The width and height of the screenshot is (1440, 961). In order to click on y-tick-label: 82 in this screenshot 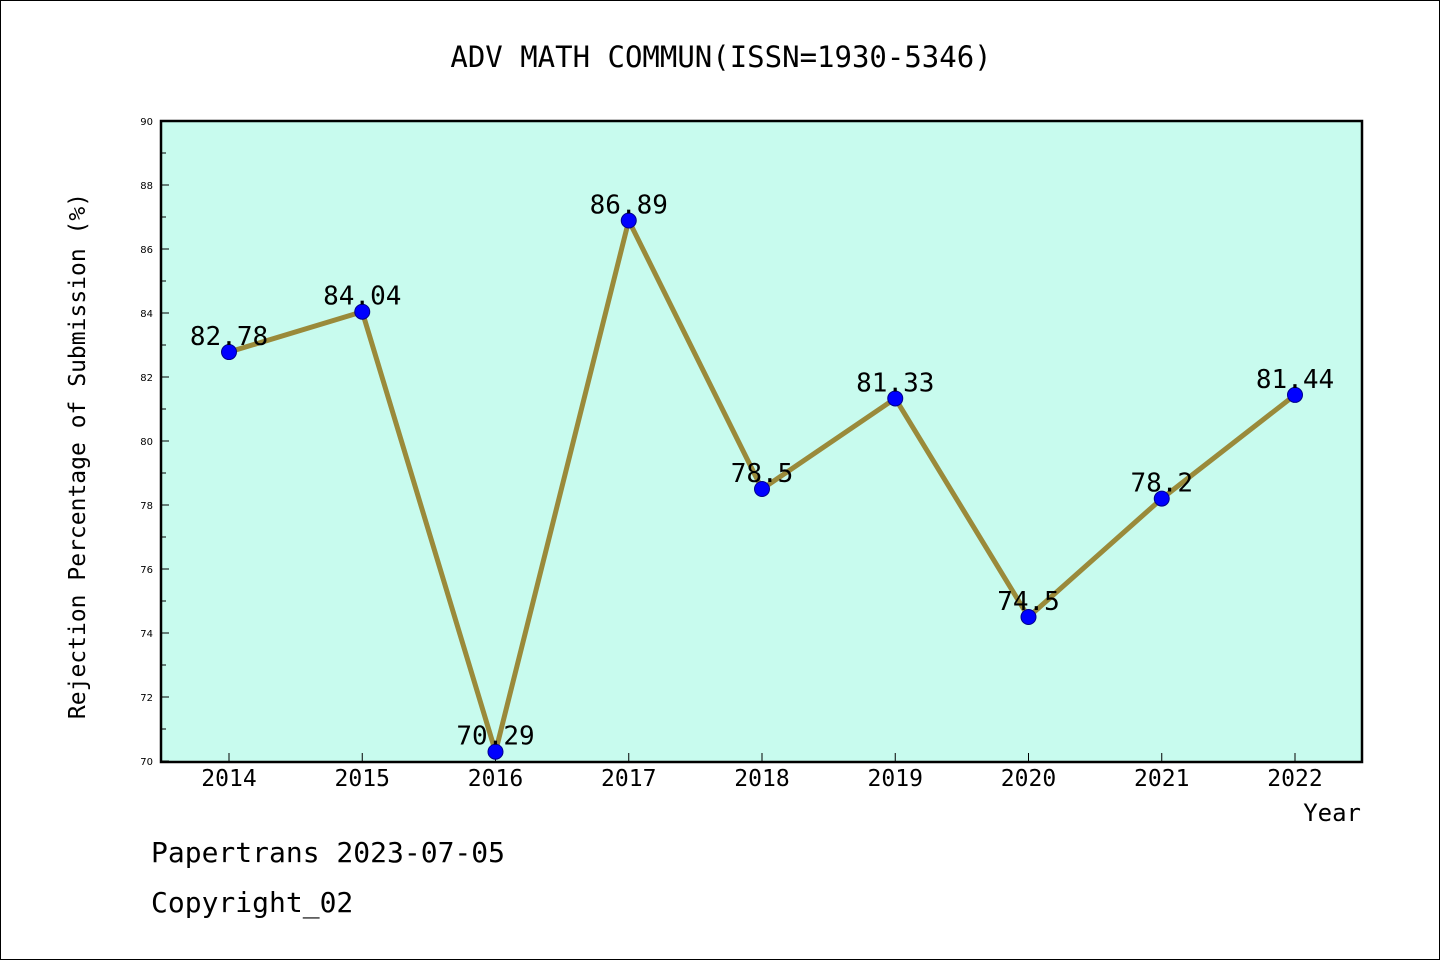, I will do `click(146, 378)`.